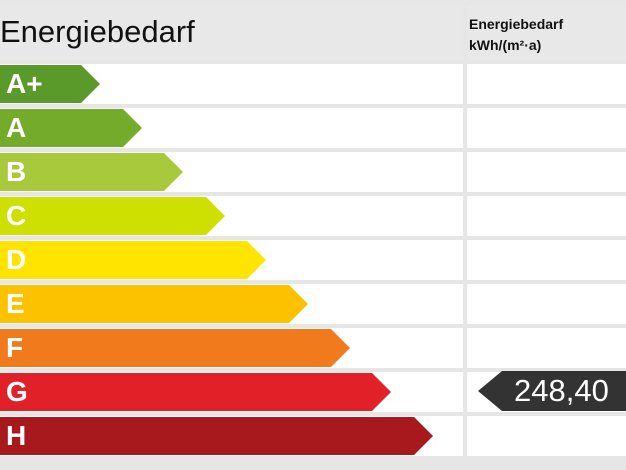 This screenshot has width=626, height=470. Describe the element at coordinates (231, 33) in the screenshot. I see `header-title-cell` at that location.